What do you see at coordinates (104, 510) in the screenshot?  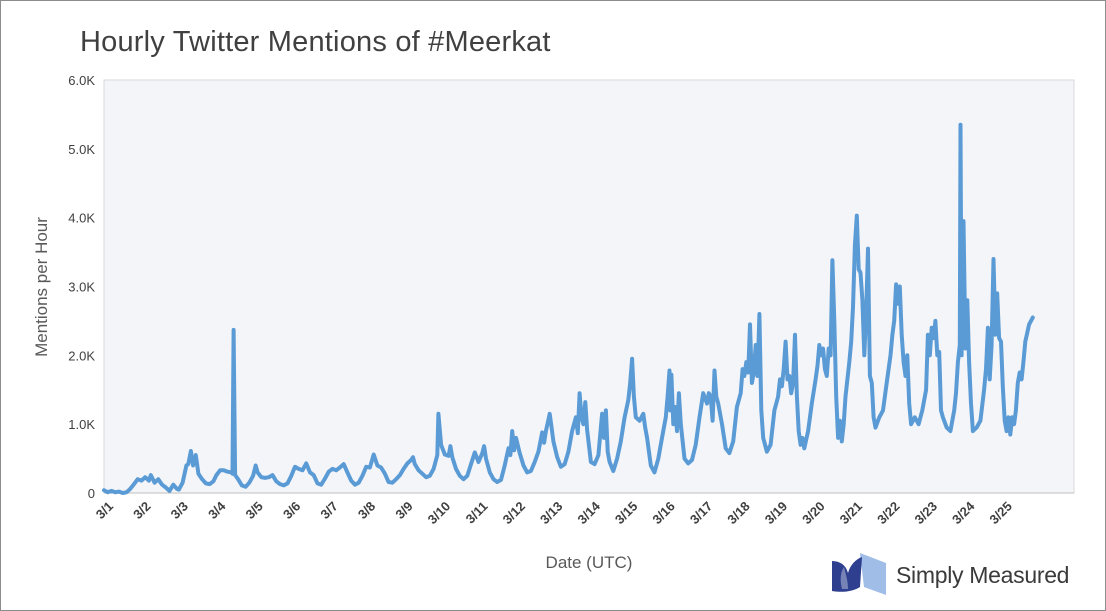 I see `x-tick-label: 3/1` at bounding box center [104, 510].